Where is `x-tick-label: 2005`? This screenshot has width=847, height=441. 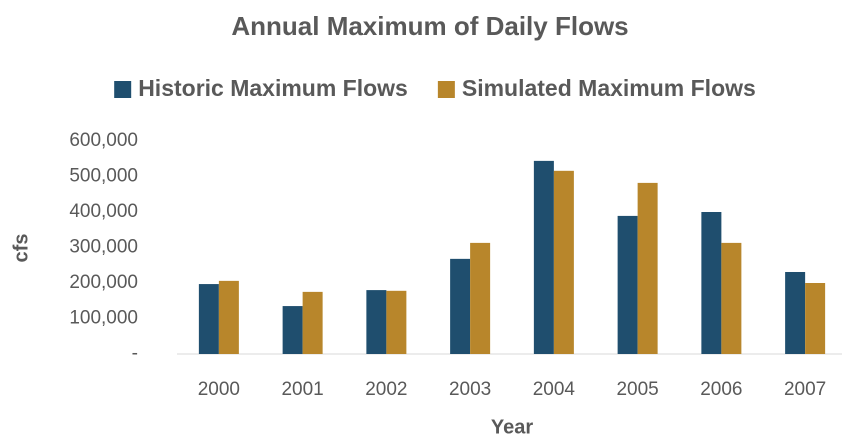 x-tick-label: 2005 is located at coordinates (637, 389).